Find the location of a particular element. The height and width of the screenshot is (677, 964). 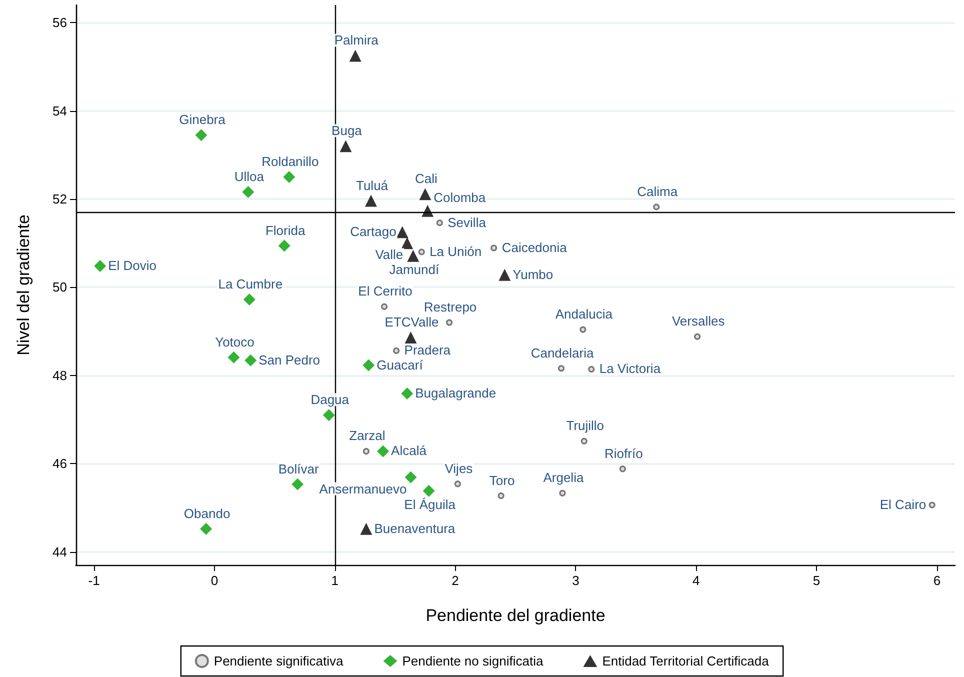

x-tick-label: 3 is located at coordinates (576, 580).